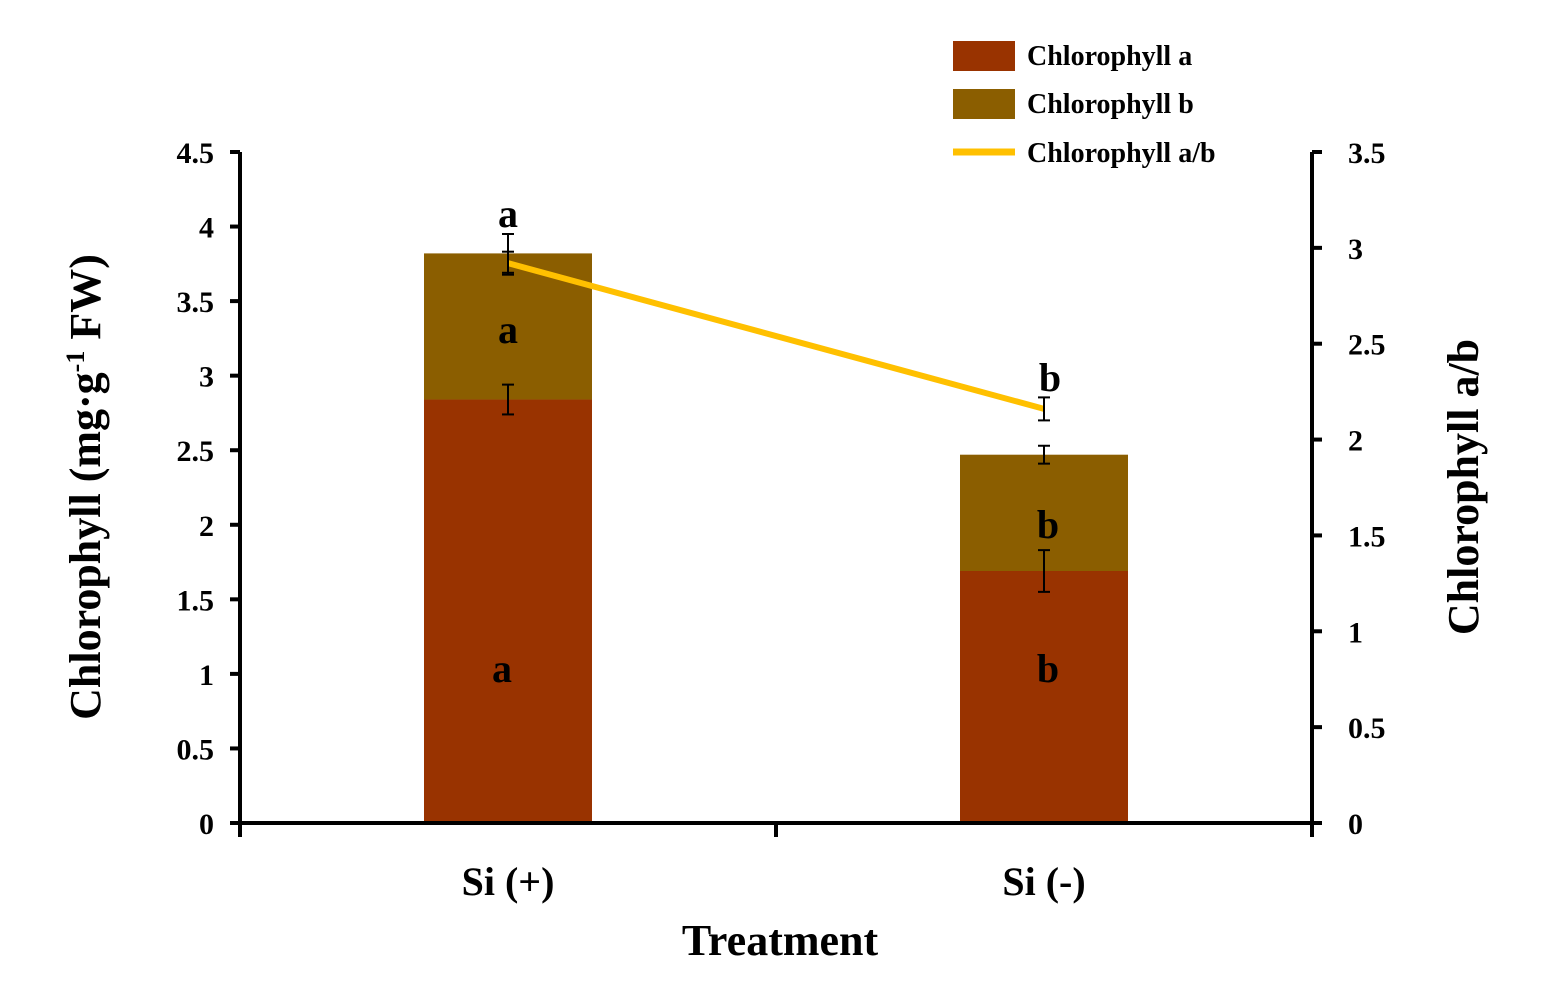 This screenshot has width=1555, height=986. What do you see at coordinates (1048, 668) in the screenshot?
I see `significance-letter-1-2: b` at bounding box center [1048, 668].